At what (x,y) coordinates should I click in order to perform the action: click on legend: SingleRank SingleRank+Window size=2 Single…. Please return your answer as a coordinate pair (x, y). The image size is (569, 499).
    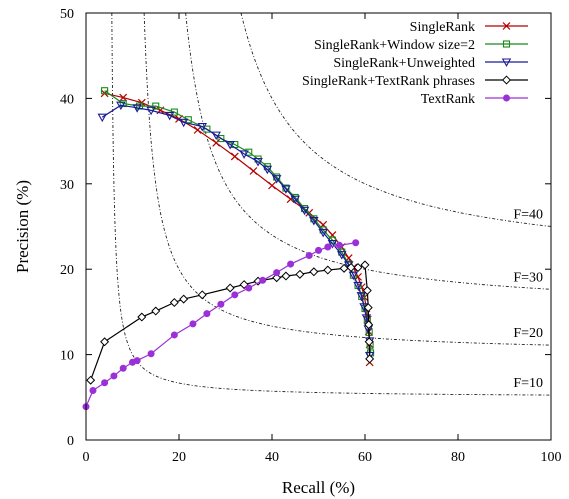
    Looking at the image, I should click on (415, 63).